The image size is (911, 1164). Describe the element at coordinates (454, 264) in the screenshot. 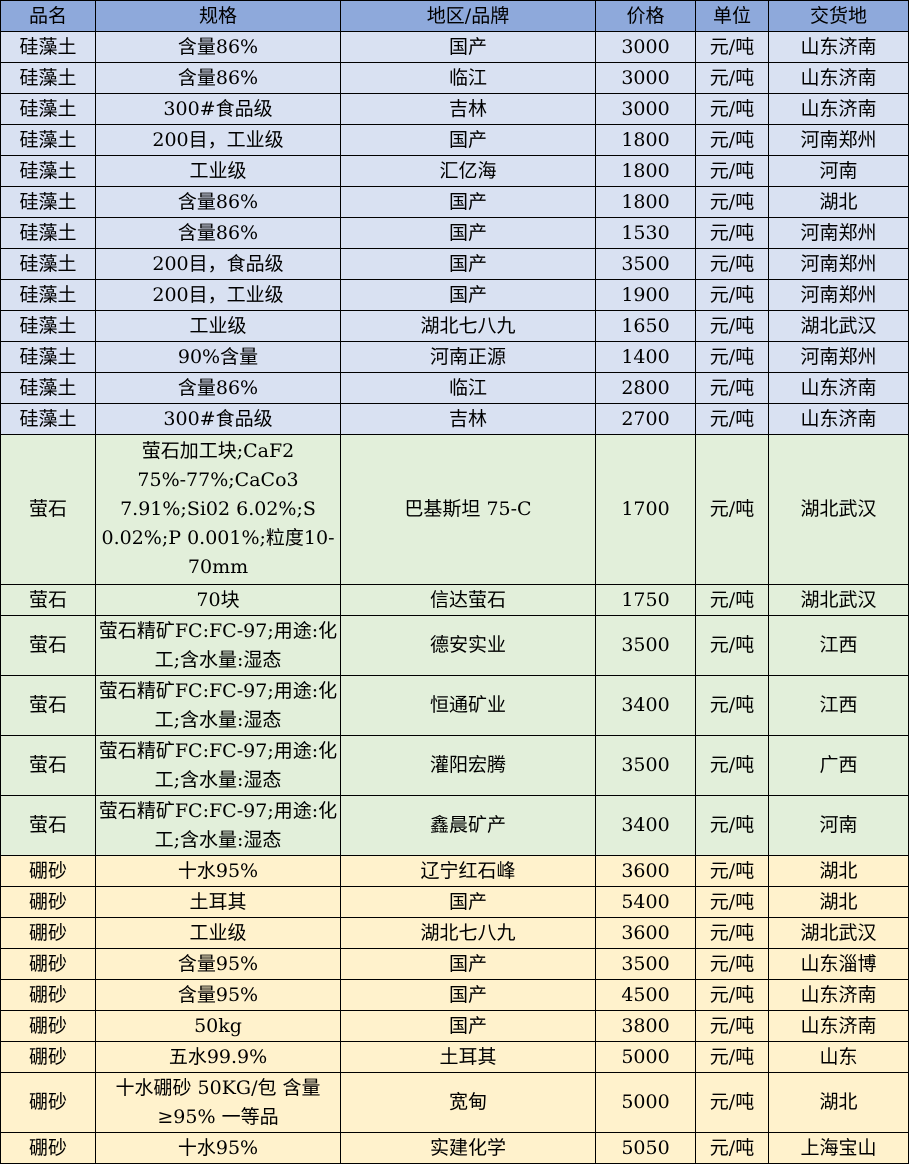

I see `table-row: 硅藻土 200目，食品级 国产 3500 元/吨 河南郑州` at that location.